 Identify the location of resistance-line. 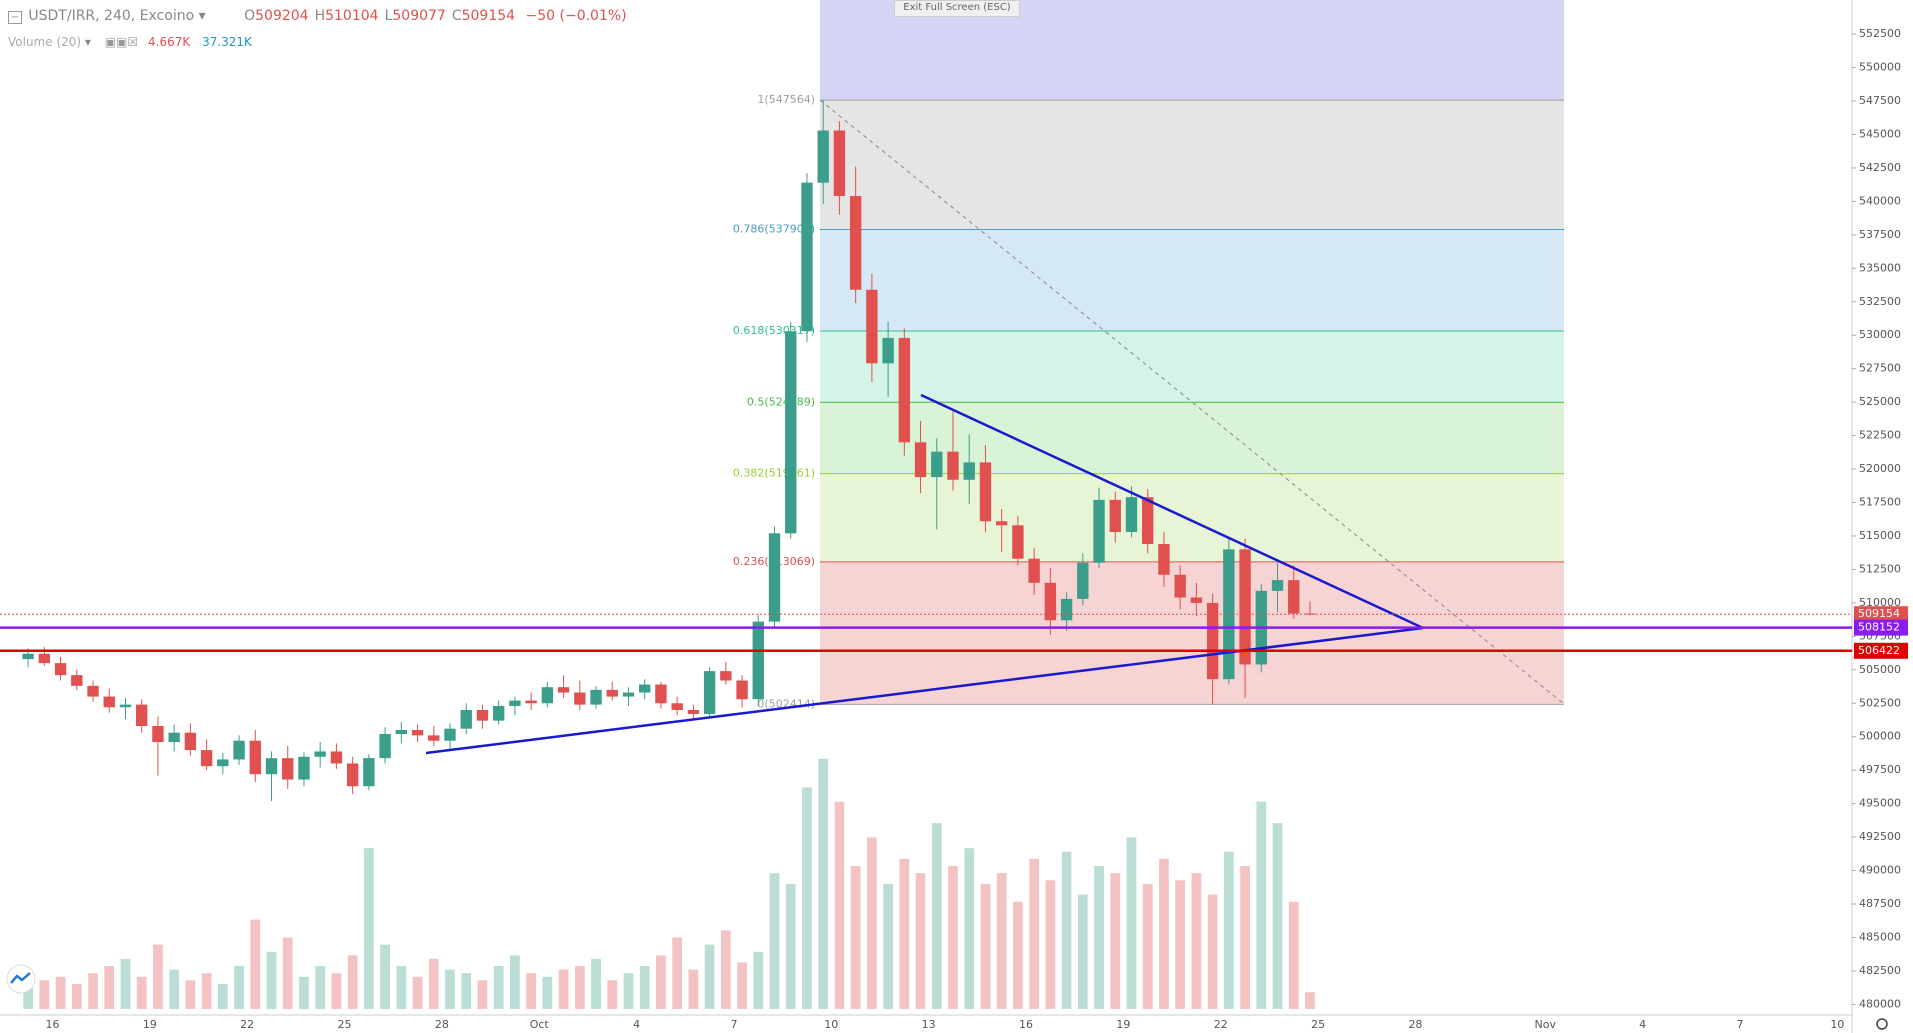
(1172, 511).